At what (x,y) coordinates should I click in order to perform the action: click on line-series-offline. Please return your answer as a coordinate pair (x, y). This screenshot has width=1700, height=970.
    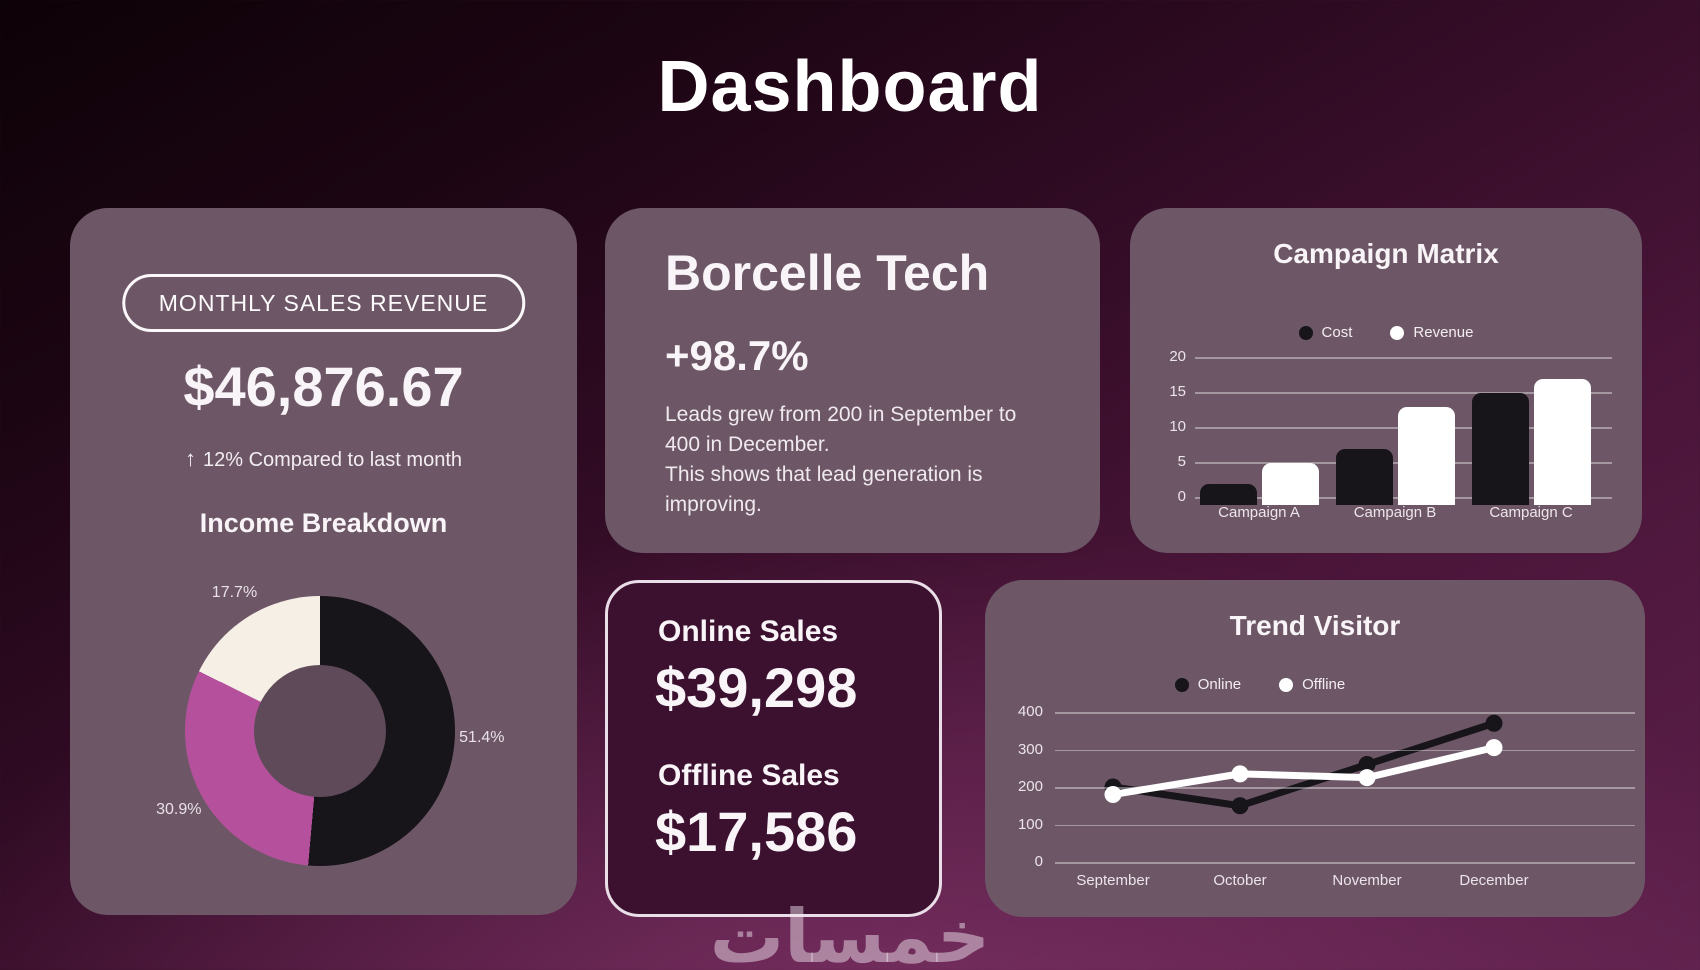
    Looking at the image, I should click on (1303, 771).